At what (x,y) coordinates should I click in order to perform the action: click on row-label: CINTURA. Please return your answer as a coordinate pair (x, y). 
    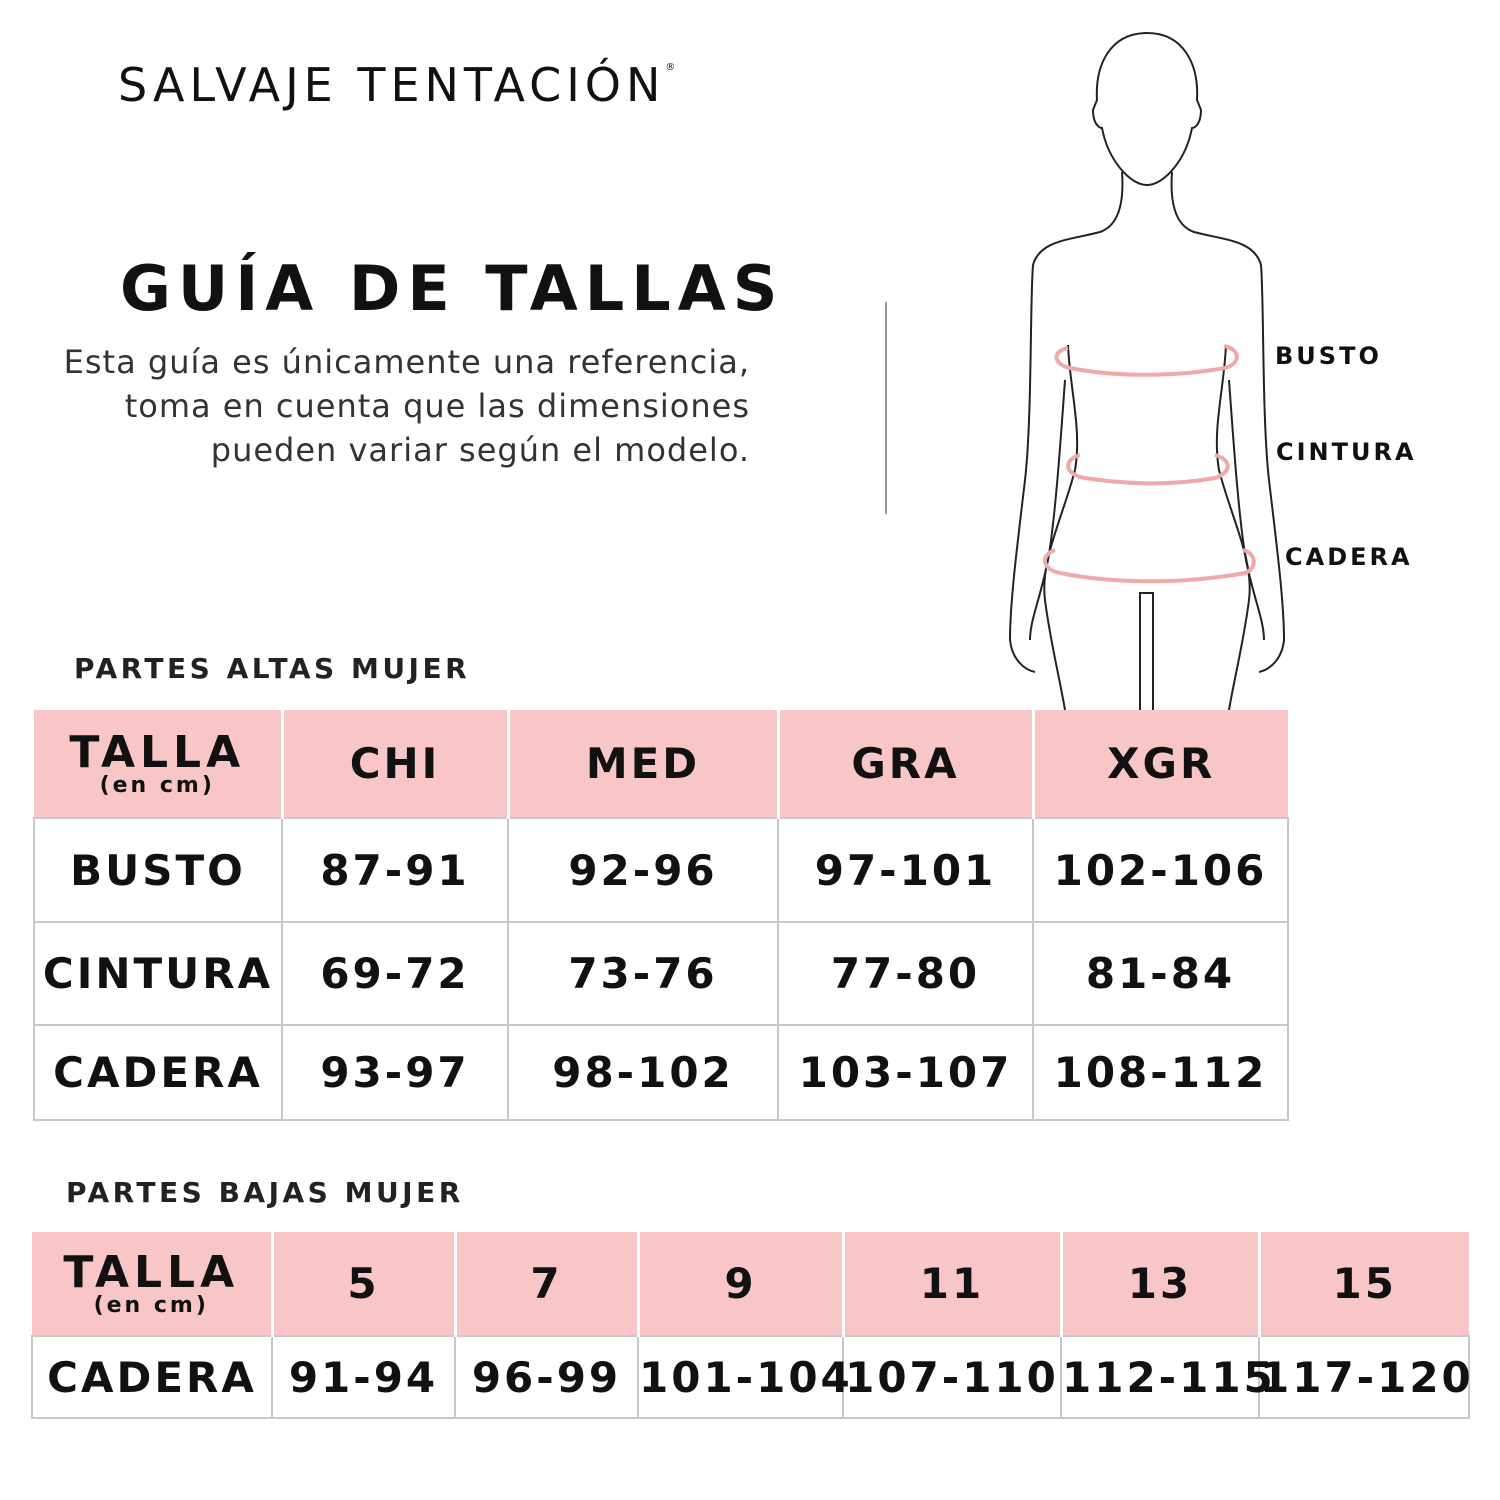
    Looking at the image, I should click on (158, 973).